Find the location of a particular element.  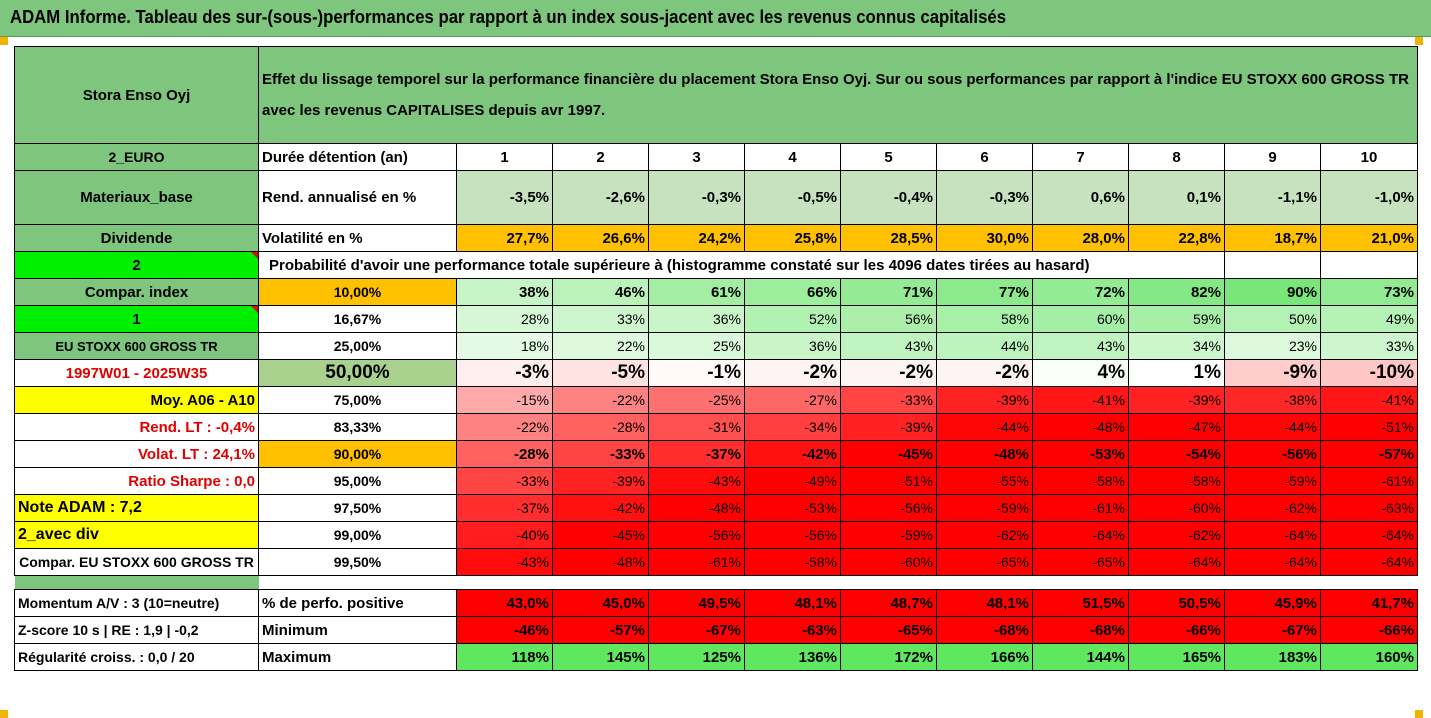

percentile-cell: -51% is located at coordinates (1369, 427).